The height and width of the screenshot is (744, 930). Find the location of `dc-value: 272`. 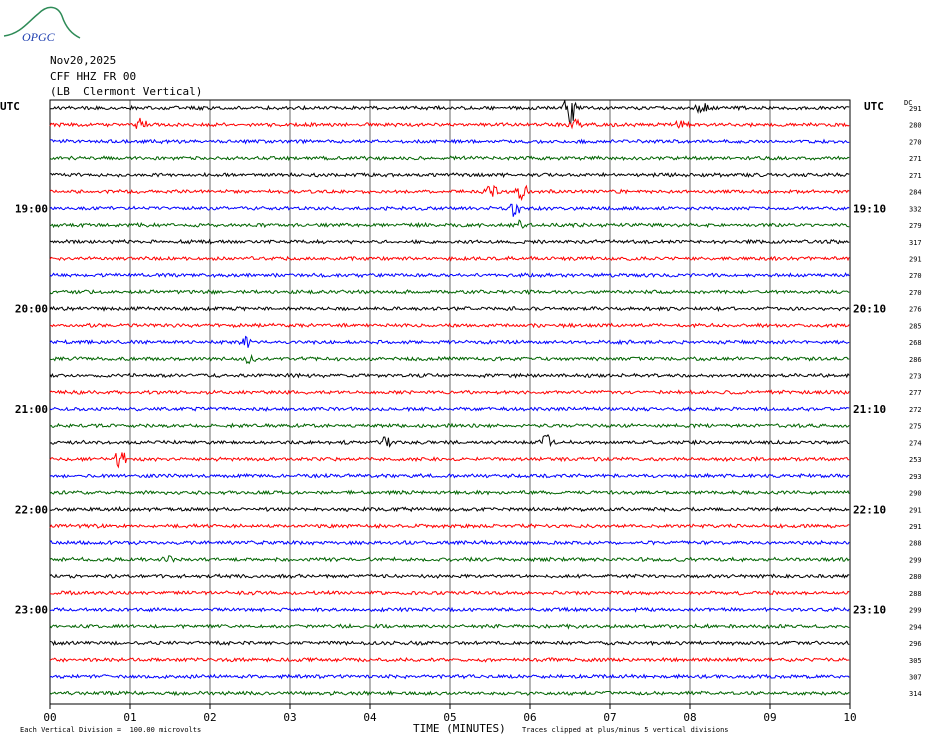

dc-value: 272 is located at coordinates (915, 410).